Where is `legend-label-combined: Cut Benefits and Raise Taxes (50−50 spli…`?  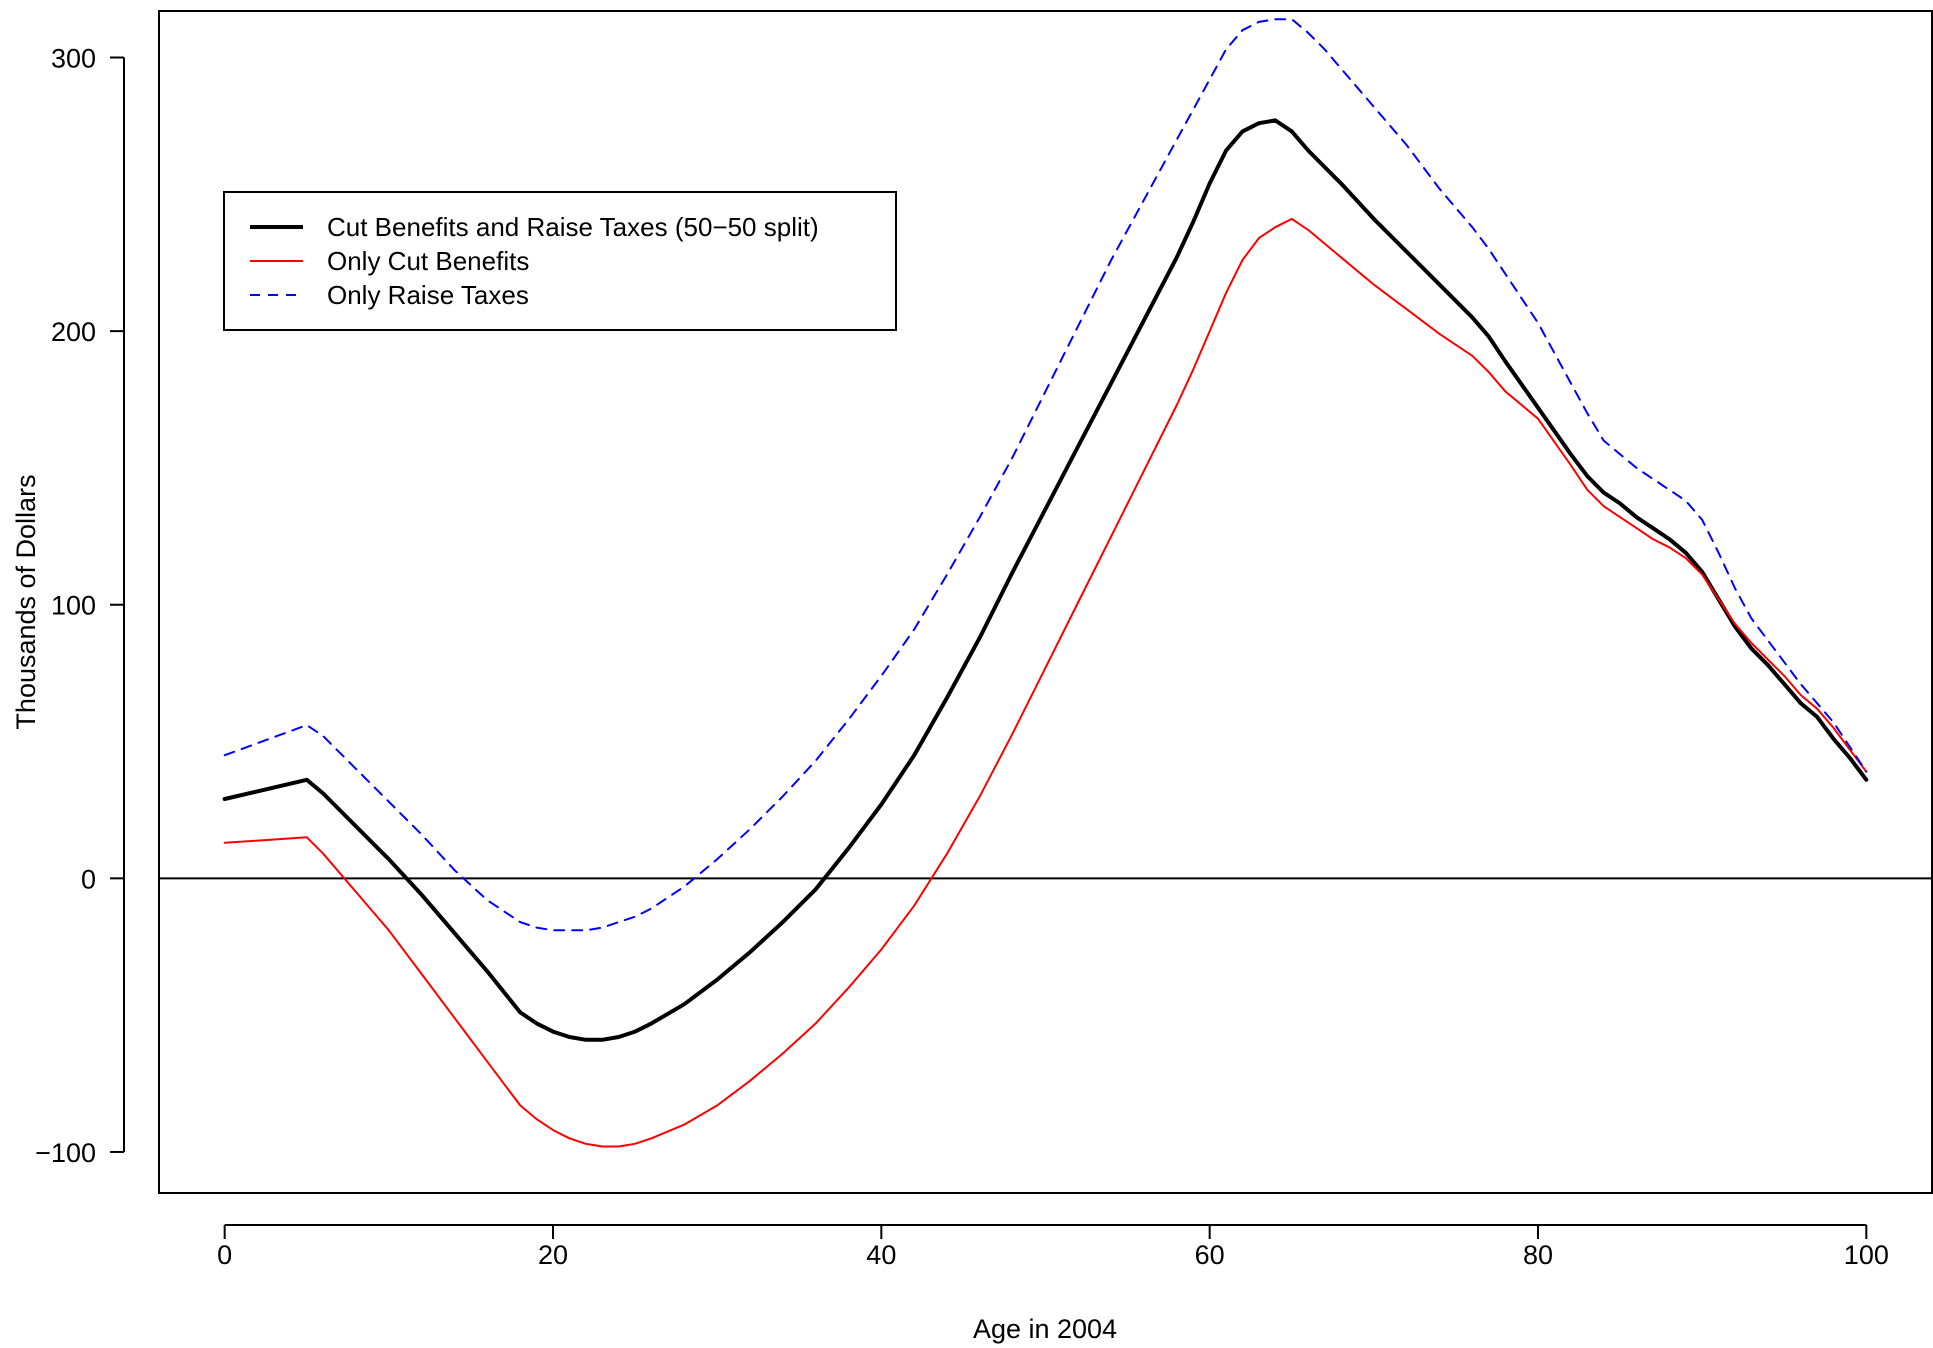 legend-label-combined: Cut Benefits and Raise Taxes (50−50 spli… is located at coordinates (573, 227).